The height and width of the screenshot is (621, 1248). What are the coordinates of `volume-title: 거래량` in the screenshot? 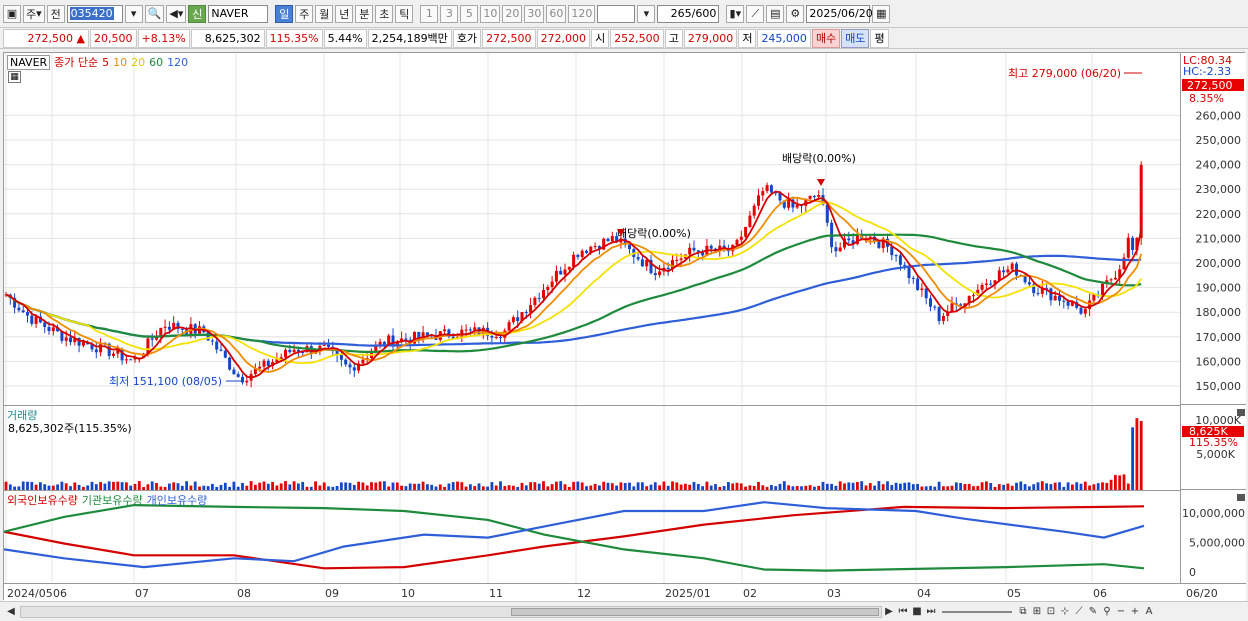 It's located at (22, 415).